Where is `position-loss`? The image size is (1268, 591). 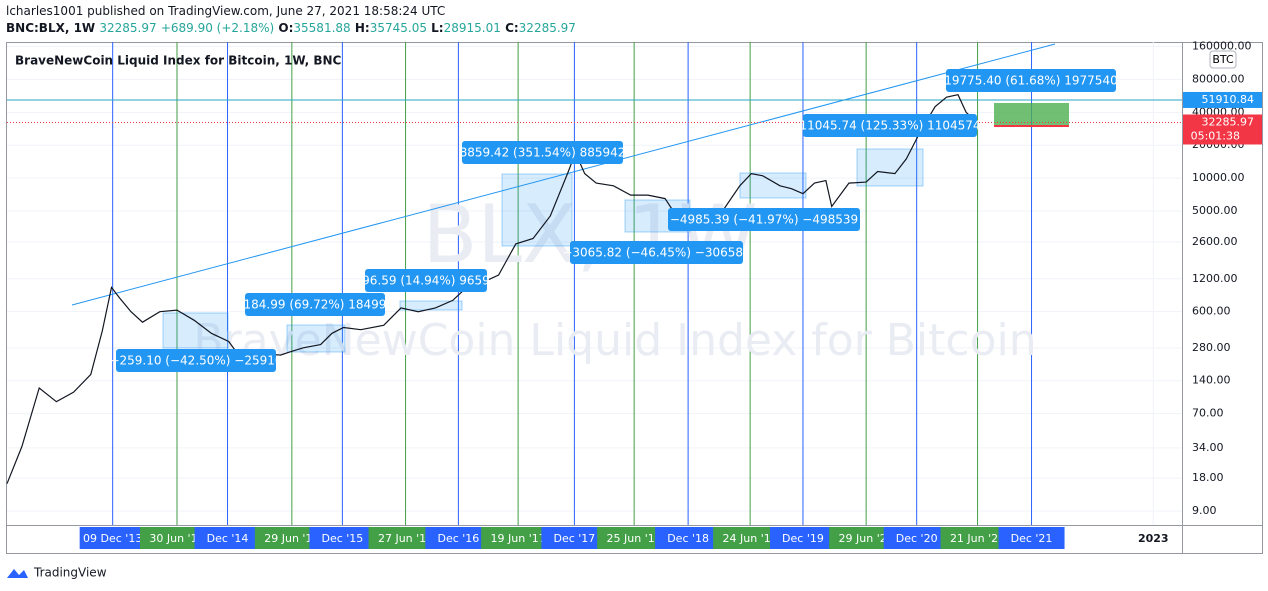 position-loss is located at coordinates (1031, 126).